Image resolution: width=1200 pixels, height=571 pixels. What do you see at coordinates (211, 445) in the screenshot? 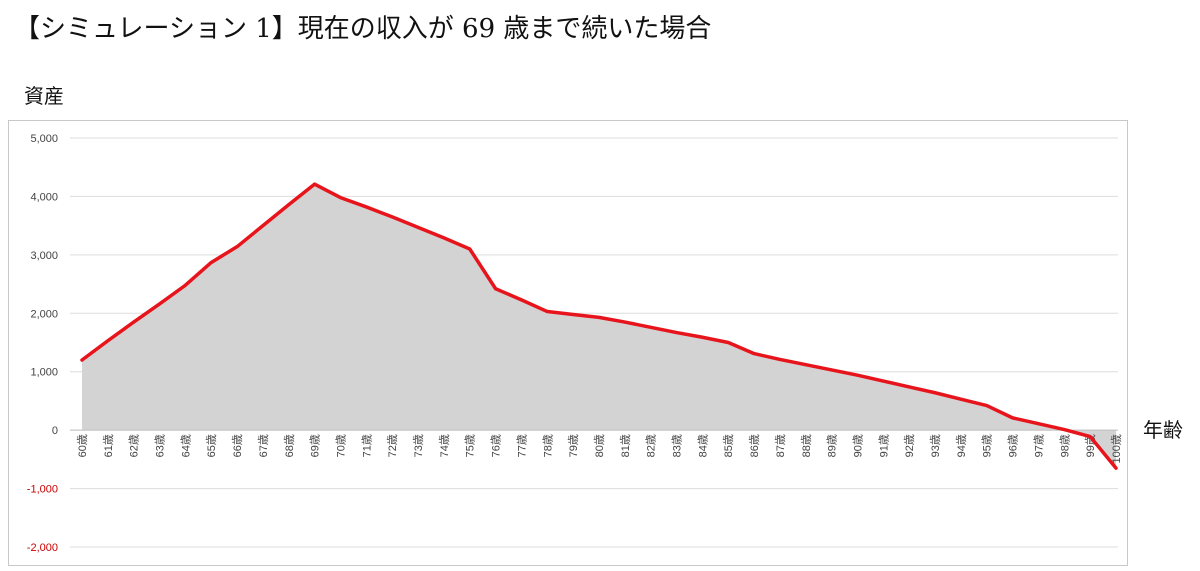
I see `x-tick-label: 65歳` at bounding box center [211, 445].